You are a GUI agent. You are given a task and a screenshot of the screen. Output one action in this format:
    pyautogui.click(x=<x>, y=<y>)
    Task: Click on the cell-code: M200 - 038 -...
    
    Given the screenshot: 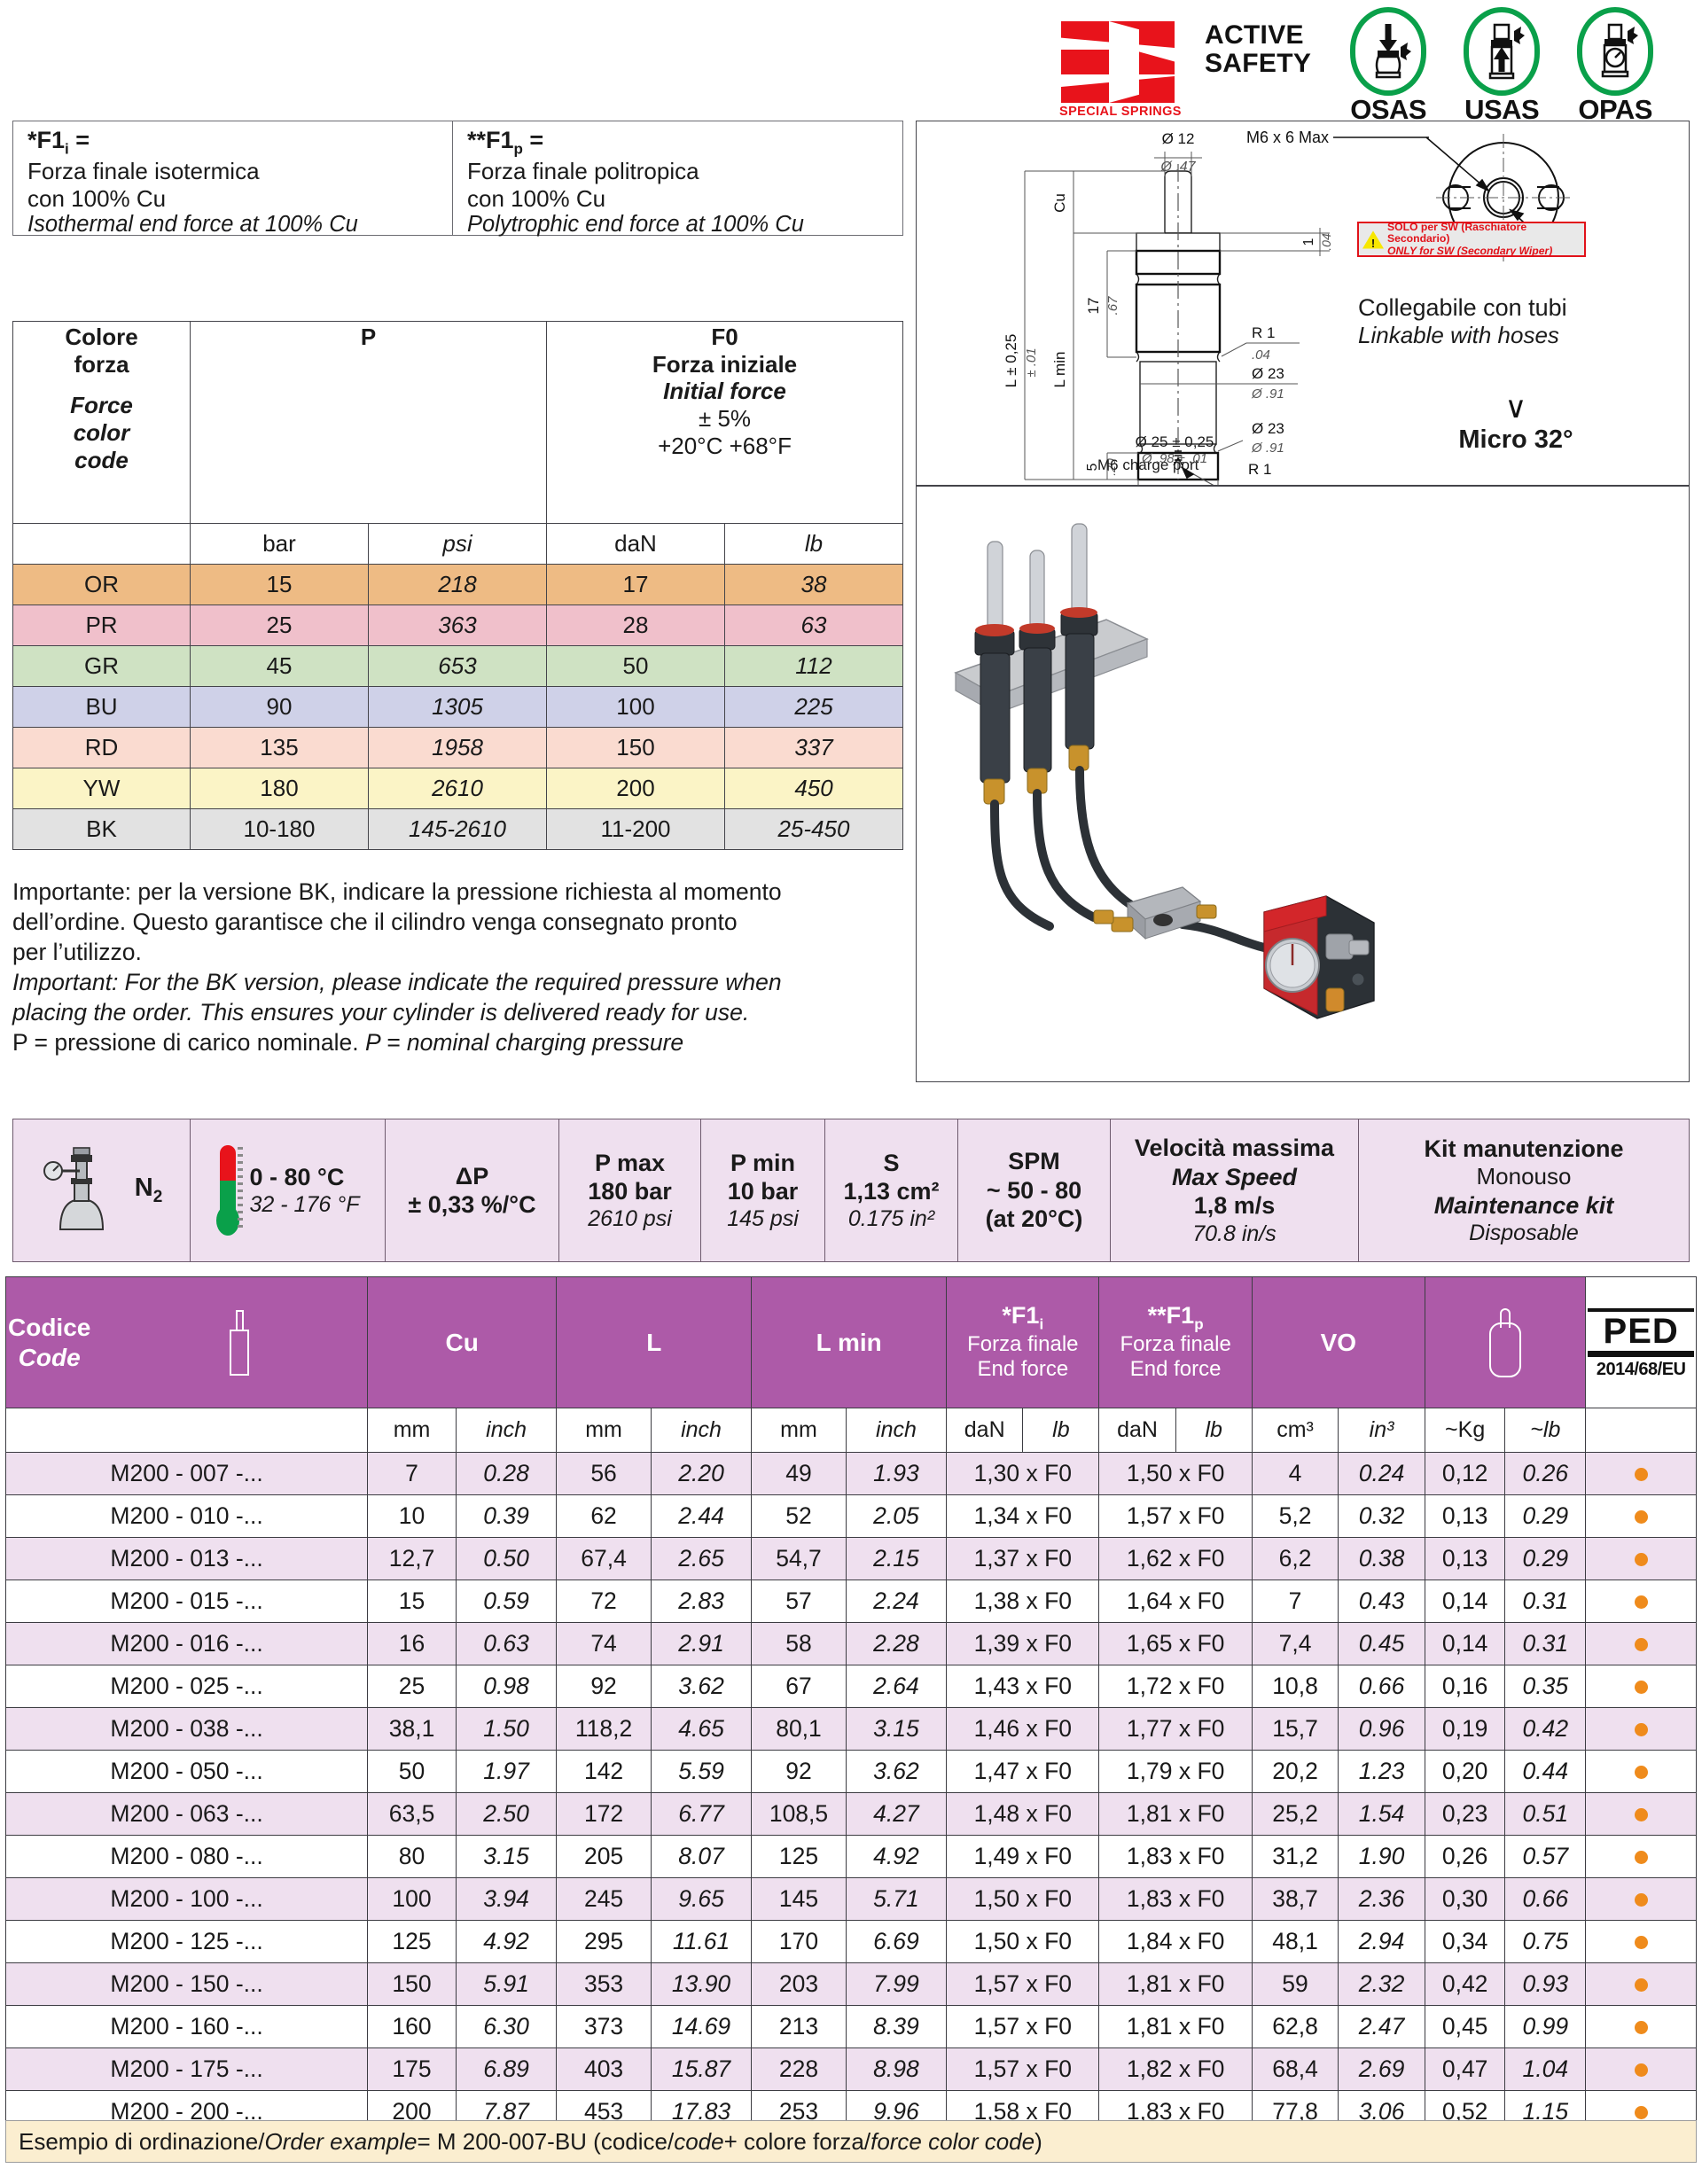 What is the action you would take?
    pyautogui.click(x=186, y=1729)
    